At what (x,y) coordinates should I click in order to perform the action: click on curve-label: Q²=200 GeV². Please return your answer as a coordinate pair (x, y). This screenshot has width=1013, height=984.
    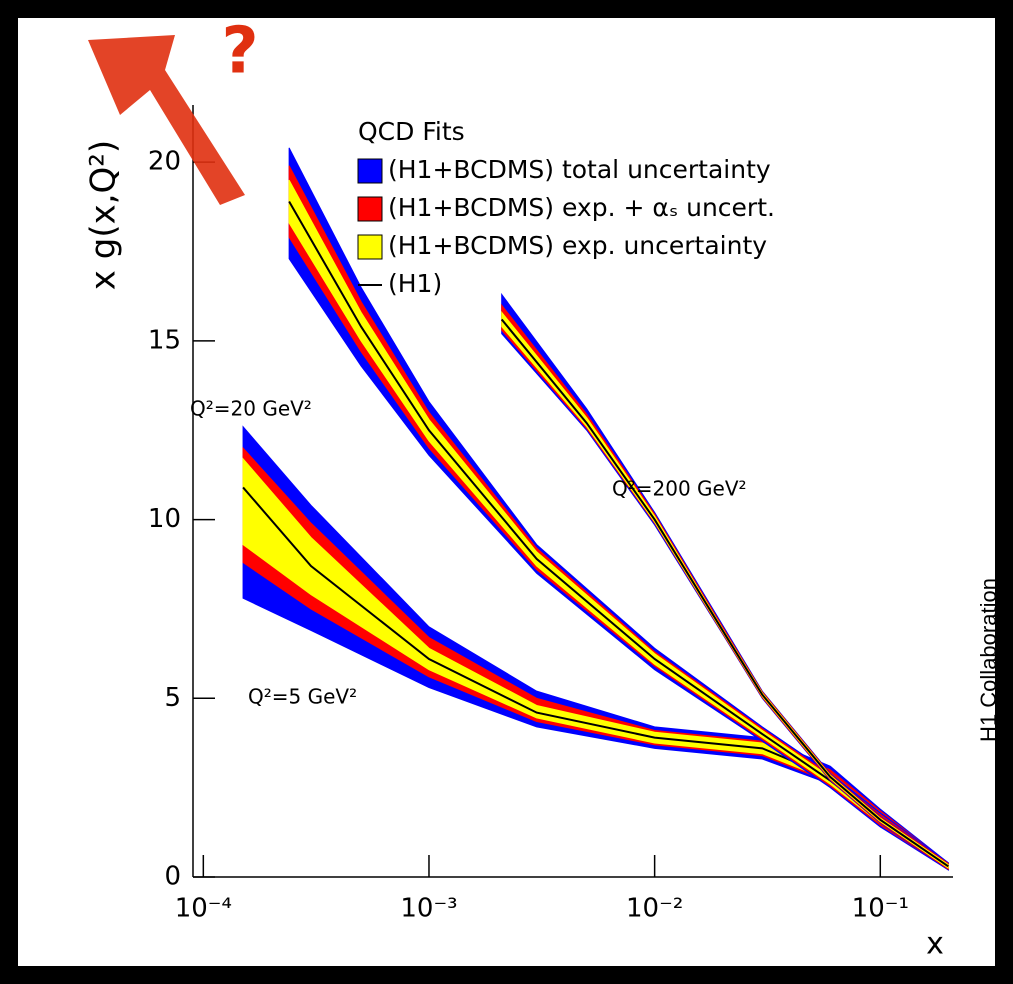
    Looking at the image, I should click on (679, 489).